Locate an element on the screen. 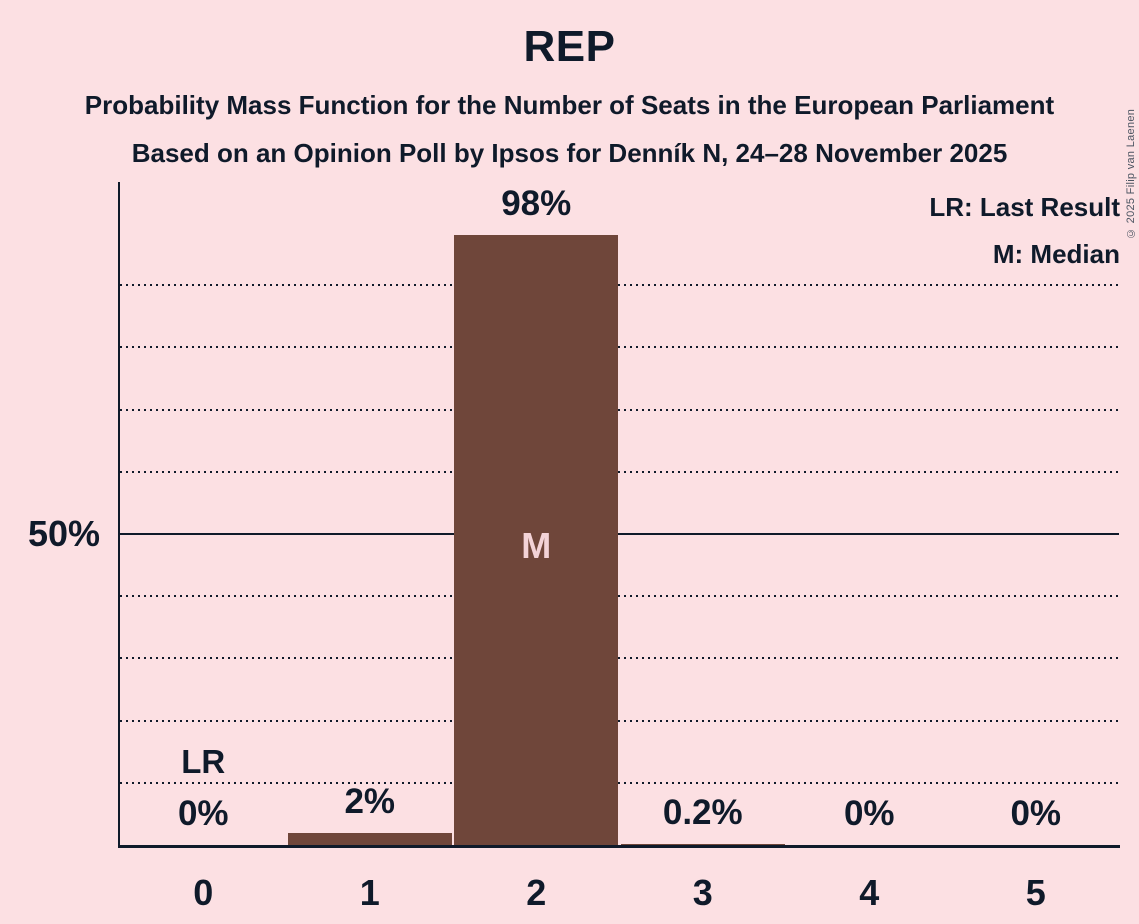 This screenshot has height=924, width=1139. gridline-30pct is located at coordinates (619, 658).